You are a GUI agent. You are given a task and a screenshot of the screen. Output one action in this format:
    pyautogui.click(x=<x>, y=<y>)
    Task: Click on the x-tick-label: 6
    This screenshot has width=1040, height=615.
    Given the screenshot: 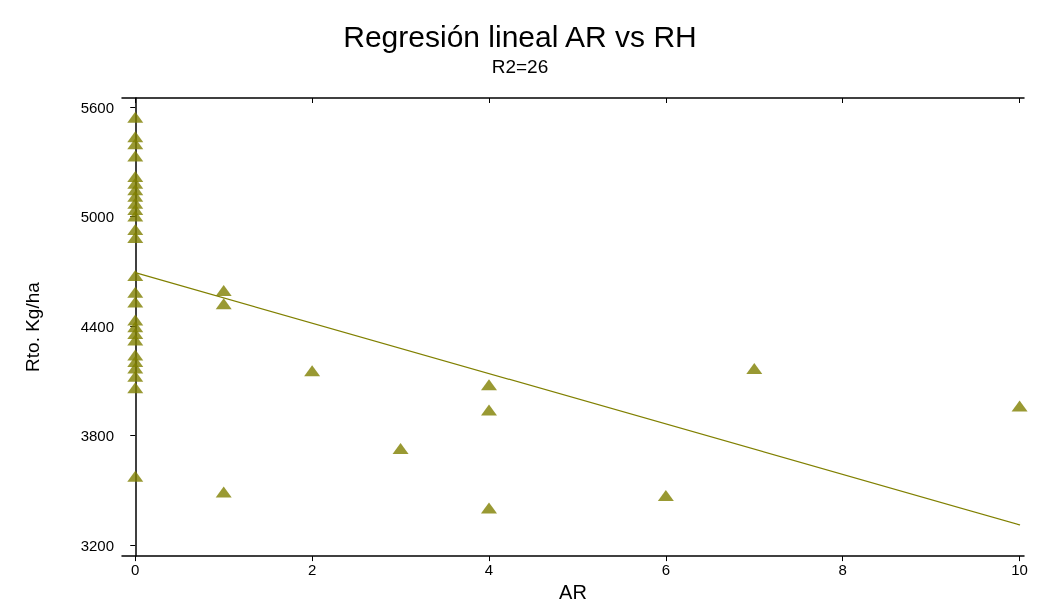 What is the action you would take?
    pyautogui.click(x=666, y=570)
    